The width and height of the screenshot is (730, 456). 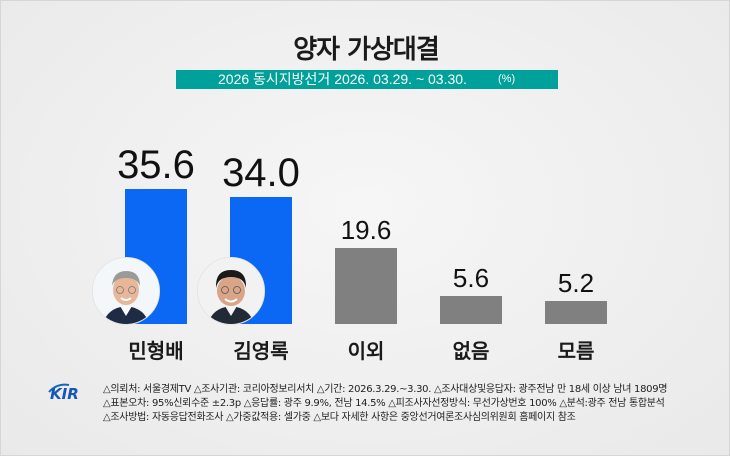 I want to click on svg-text: KIR, so click(x=64, y=393).